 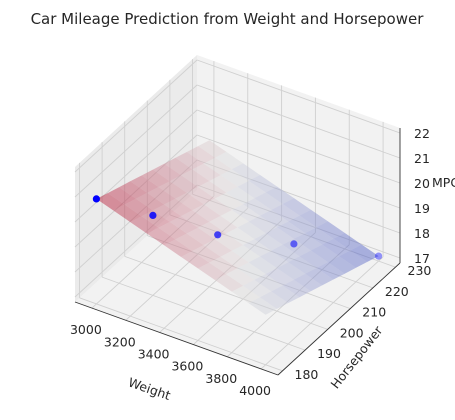 What do you see at coordinates (329, 353) in the screenshot?
I see `y-tick-label: 190` at bounding box center [329, 353].